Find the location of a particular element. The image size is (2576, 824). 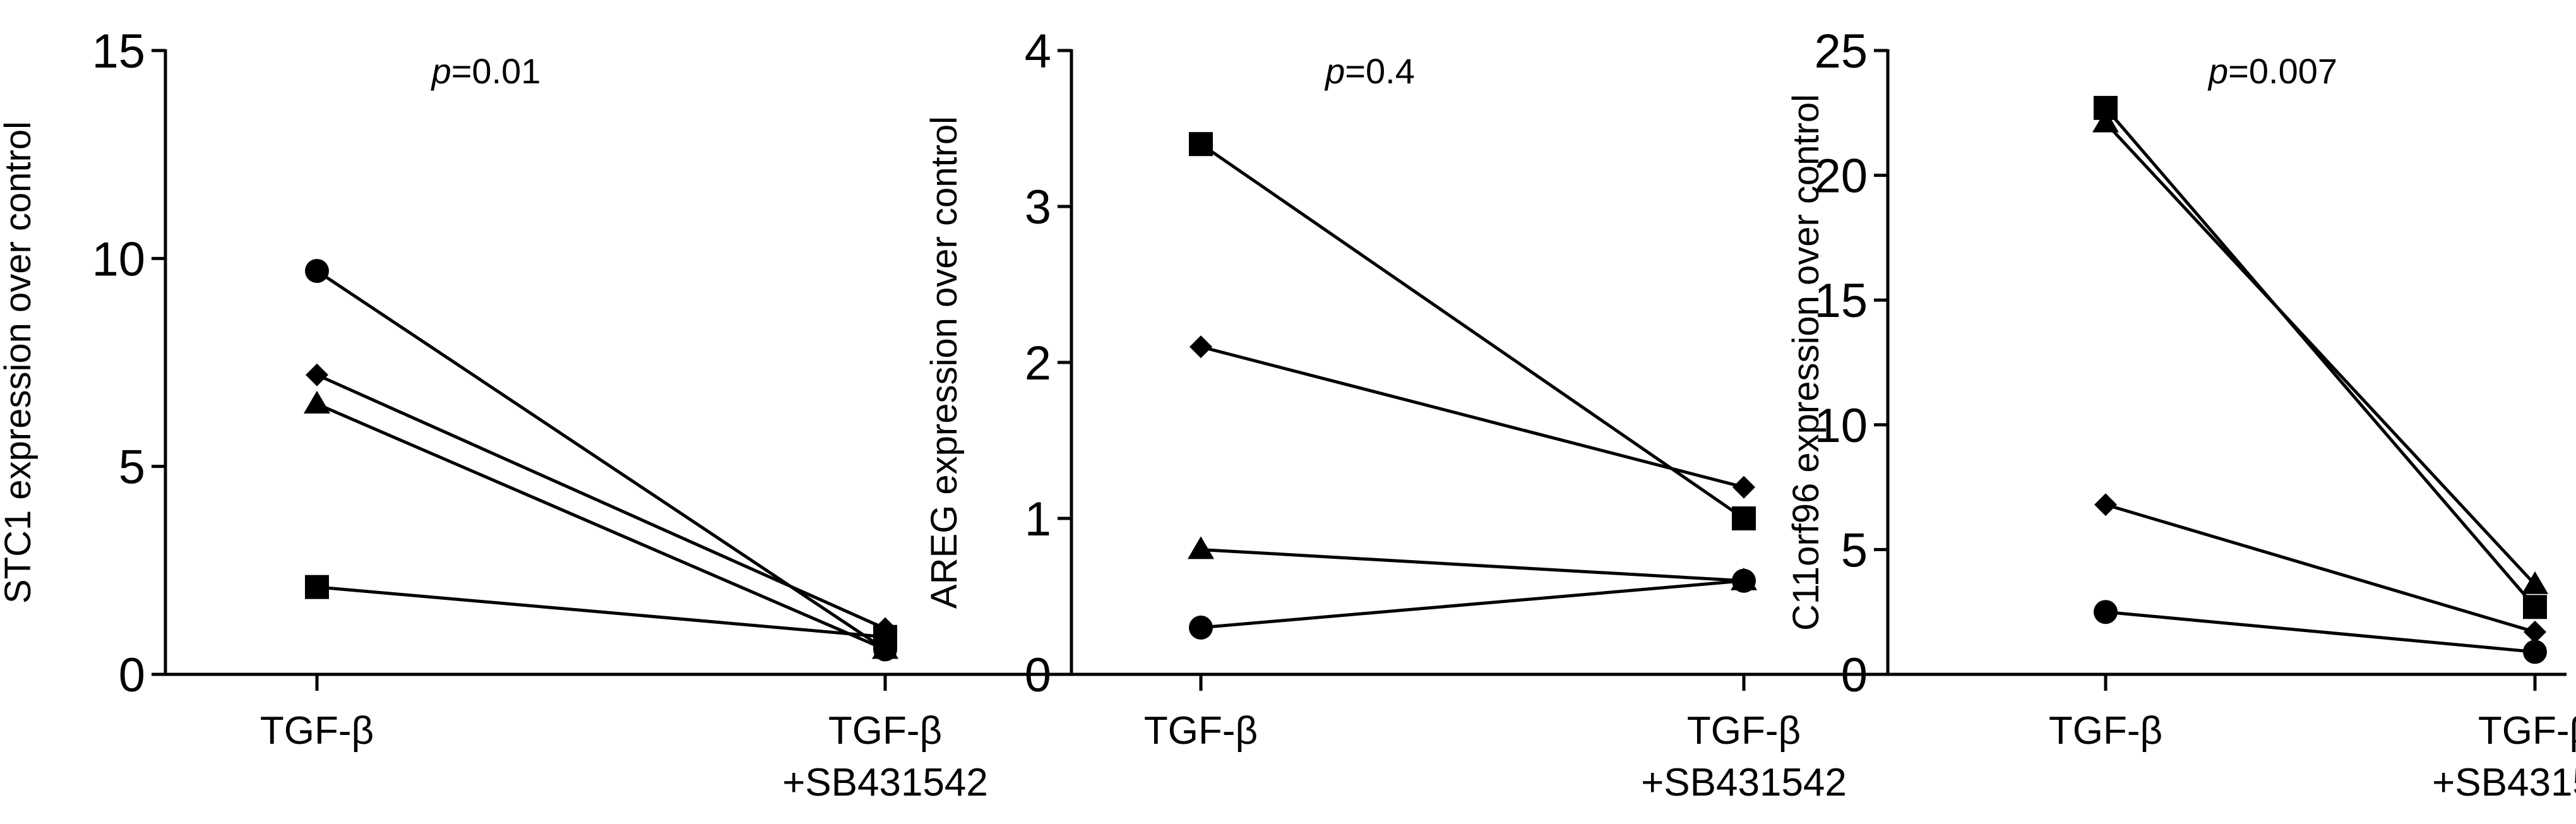

p-value-number: =0.4 is located at coordinates (1380, 71).